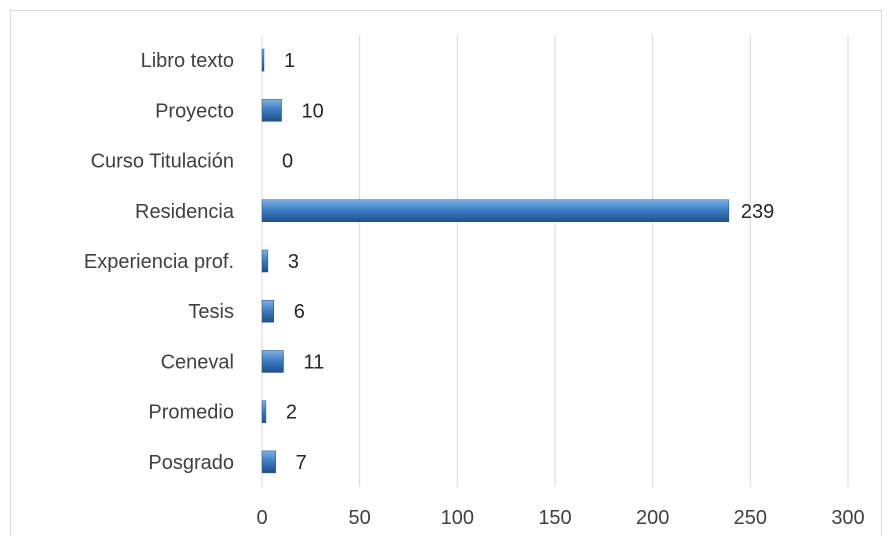 The width and height of the screenshot is (892, 536). Describe the element at coordinates (847, 518) in the screenshot. I see `x-tick-label: 300` at that location.